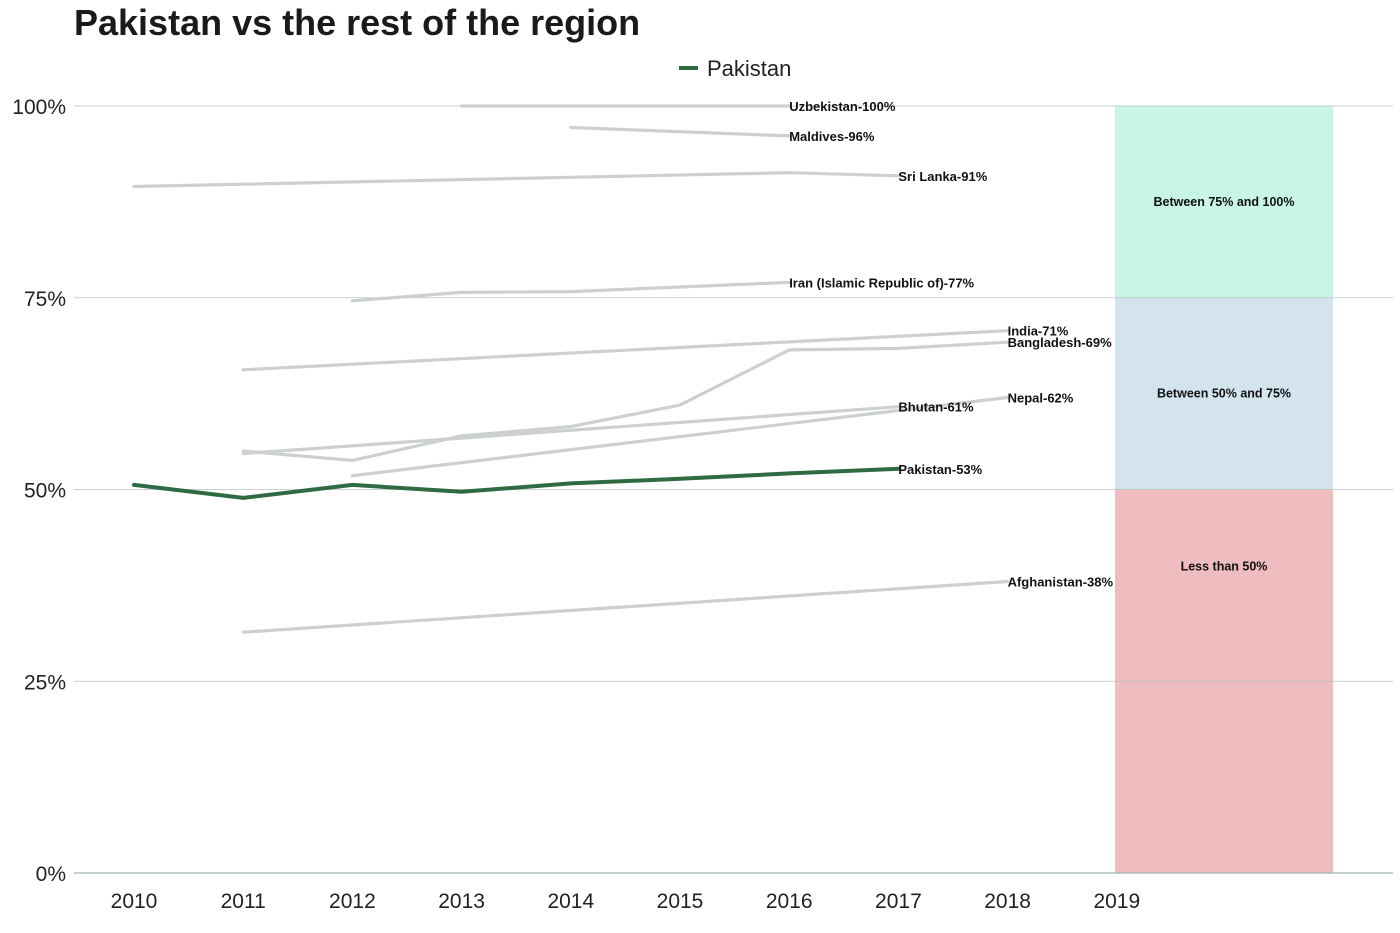 The image size is (1400, 933). I want to click on end-label-afghanistan: Afghanistan-38%, so click(1061, 582).